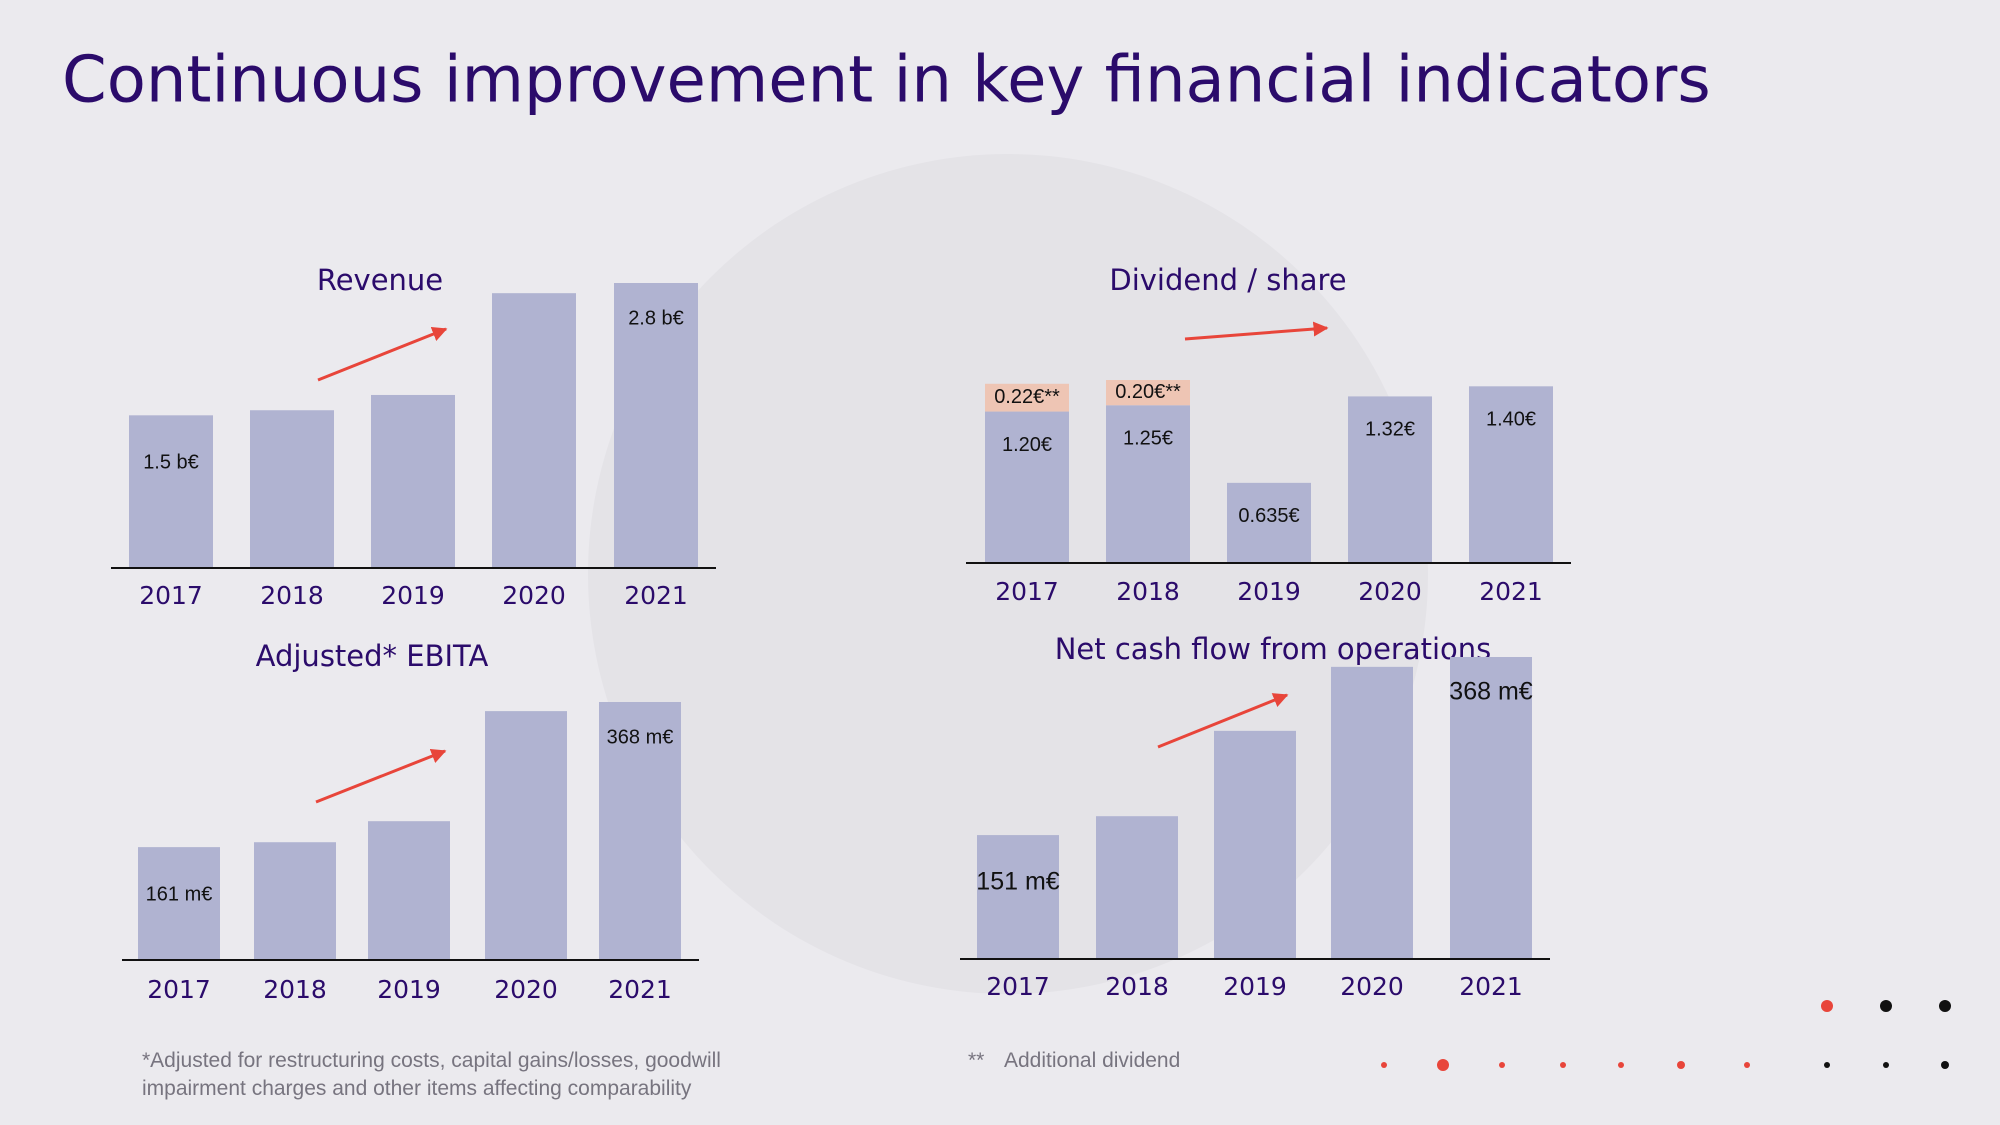 The image size is (2000, 1125). I want to click on chart-title: Net cash flow from operations, so click(1273, 649).